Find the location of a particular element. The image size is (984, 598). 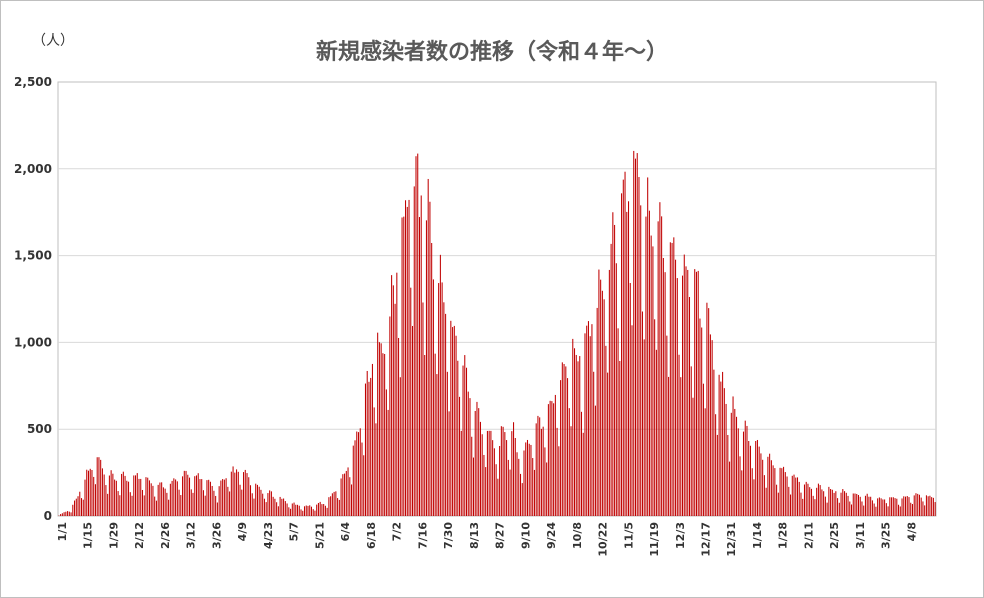

x-tick-label: 7/2 is located at coordinates (397, 531).